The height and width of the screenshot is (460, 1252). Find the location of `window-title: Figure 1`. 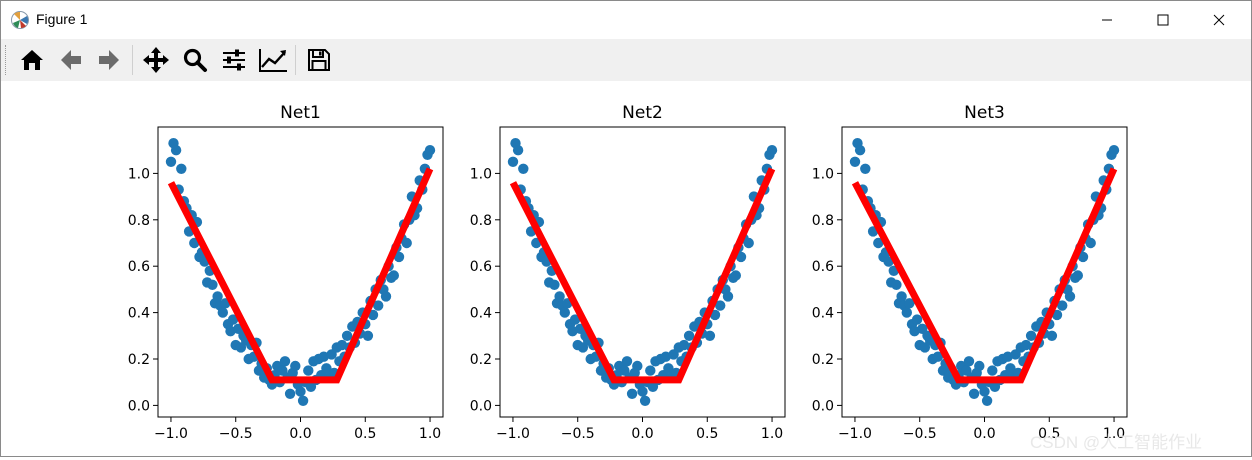

window-title: Figure 1 is located at coordinates (62, 19).